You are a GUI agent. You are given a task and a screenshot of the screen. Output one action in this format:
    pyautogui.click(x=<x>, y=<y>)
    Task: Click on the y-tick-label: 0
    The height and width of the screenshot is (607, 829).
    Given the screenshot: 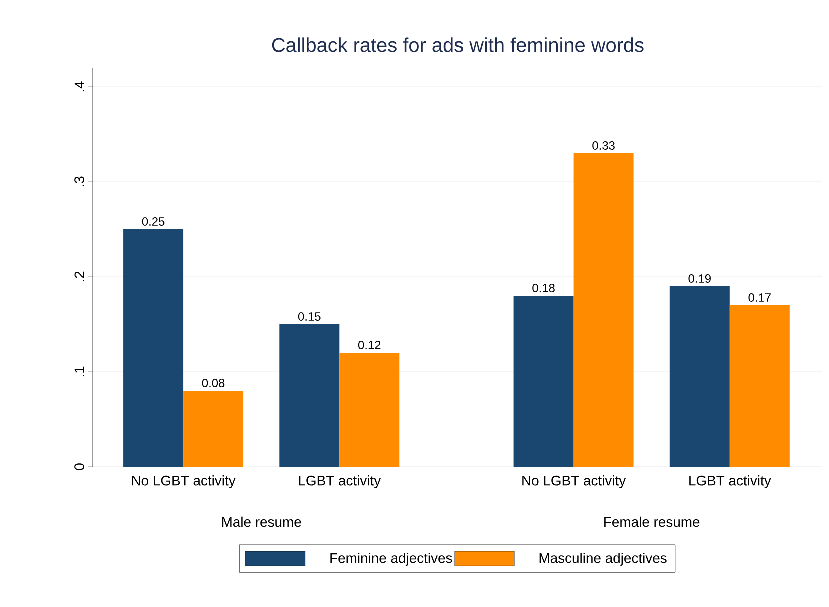 What is the action you would take?
    pyautogui.click(x=79, y=467)
    